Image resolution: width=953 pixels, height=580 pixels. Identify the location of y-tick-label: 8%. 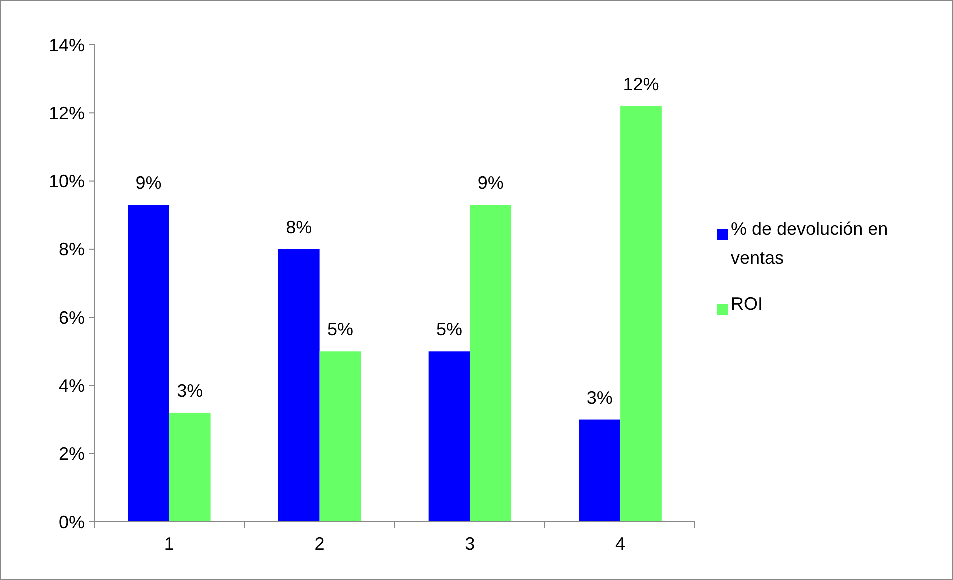
(71, 250).